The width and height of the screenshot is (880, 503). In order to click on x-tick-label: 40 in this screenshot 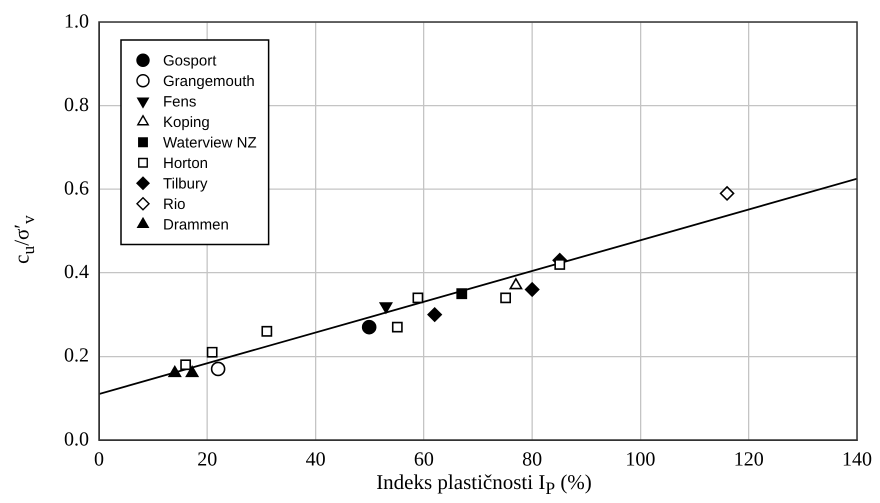, I will do `click(316, 459)`.